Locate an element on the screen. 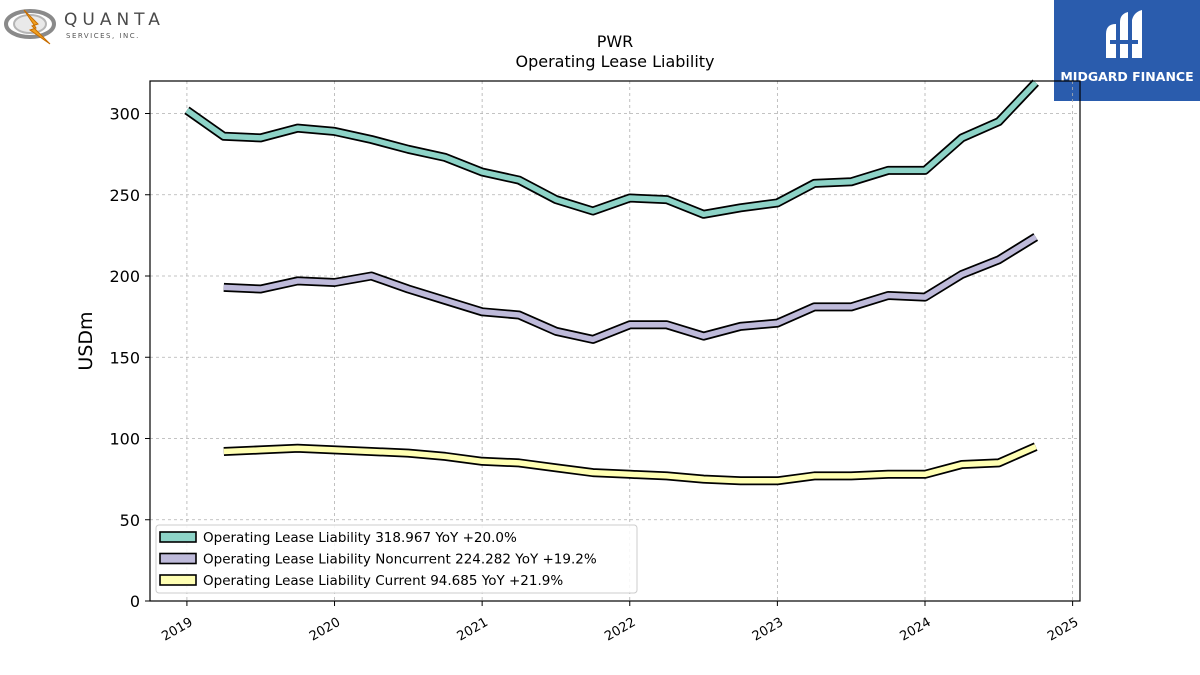 This screenshot has width=1200, height=675. legend-box is located at coordinates (396, 559).